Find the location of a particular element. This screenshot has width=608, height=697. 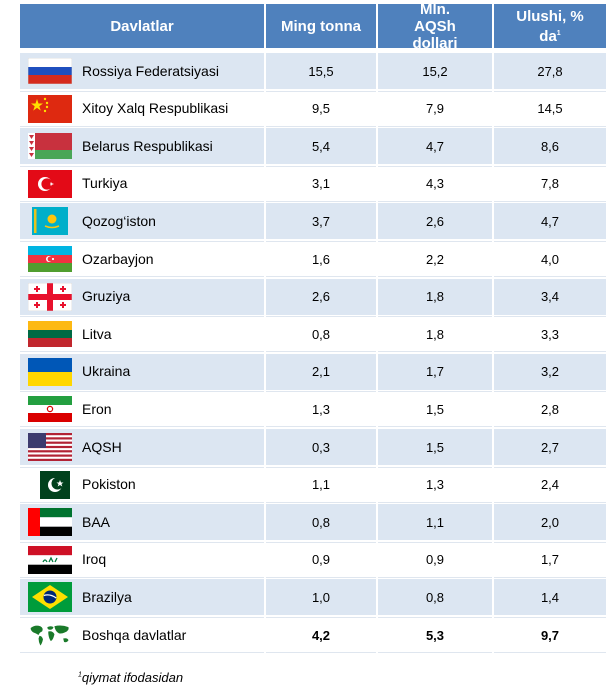

share-cell: 2,0 is located at coordinates (550, 522).